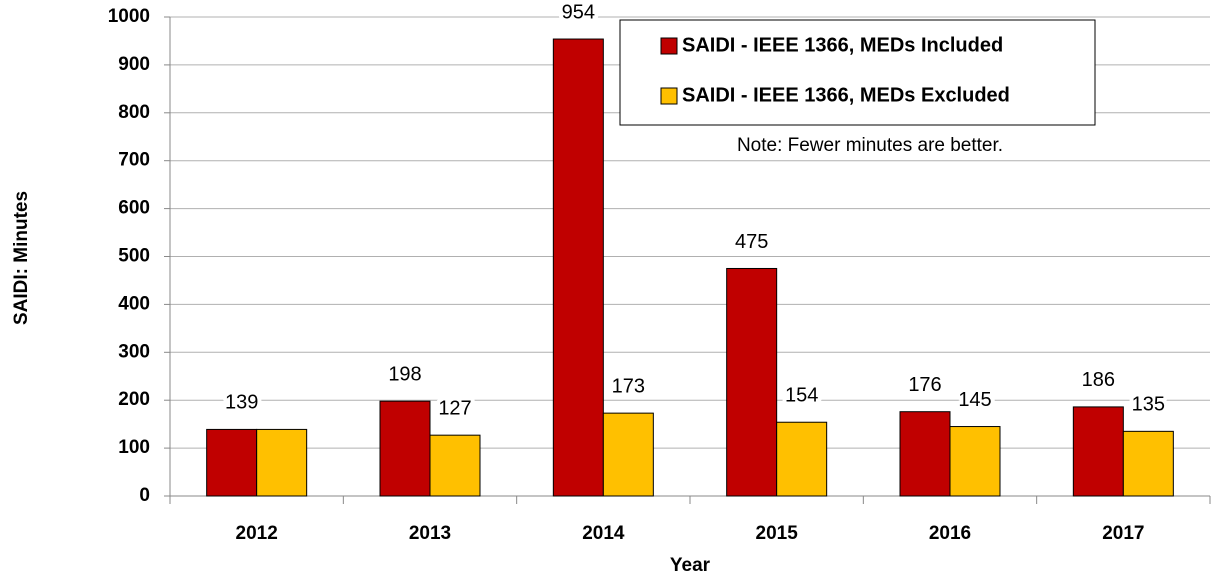 This screenshot has height=578, width=1215. Describe the element at coordinates (690, 565) in the screenshot. I see `x-axis-label: Year` at that location.